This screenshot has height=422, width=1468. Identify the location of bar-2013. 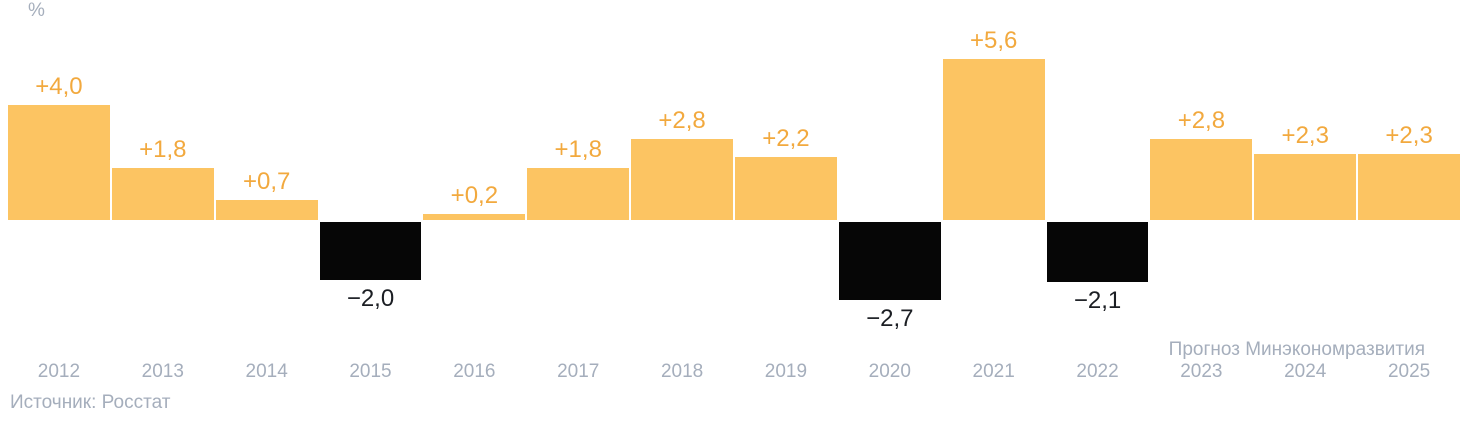
(162, 194).